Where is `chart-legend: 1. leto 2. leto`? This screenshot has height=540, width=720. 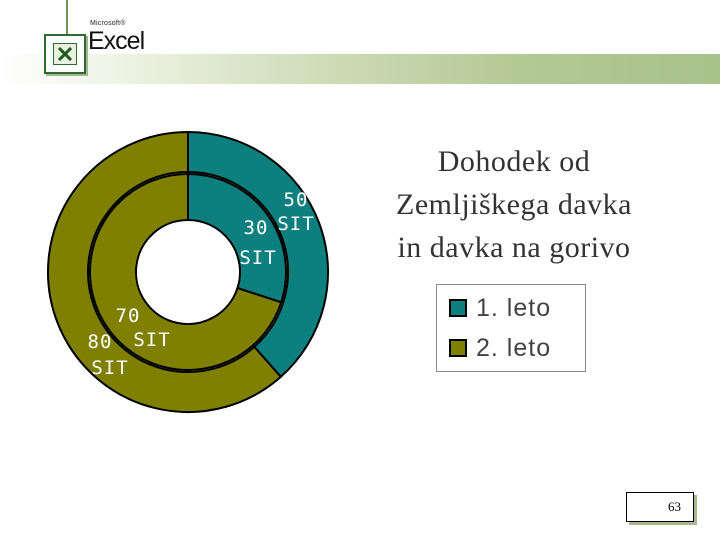
chart-legend: 1. leto 2. leto is located at coordinates (511, 328).